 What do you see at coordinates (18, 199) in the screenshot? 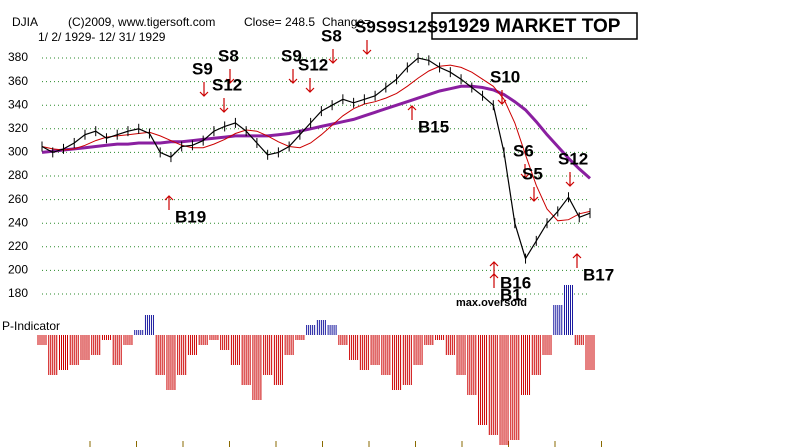
I see `y-tick-label: 260` at bounding box center [18, 199].